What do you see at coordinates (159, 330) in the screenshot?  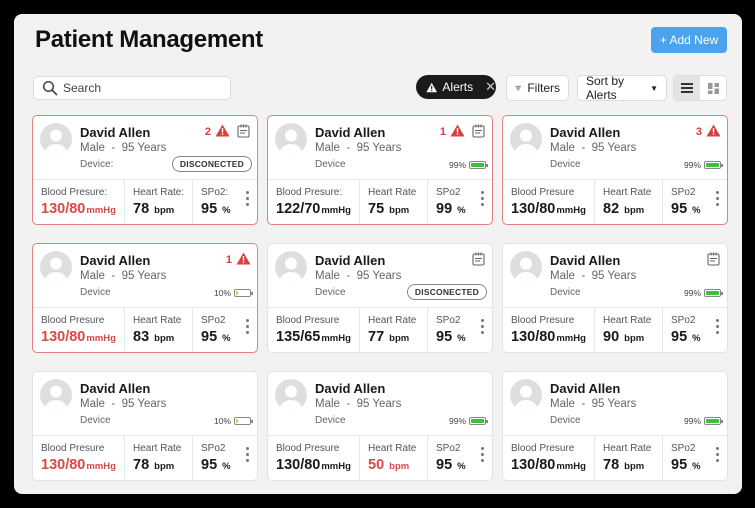 I see `heart-rate-cell: Heart Rate 83 bpm` at bounding box center [159, 330].